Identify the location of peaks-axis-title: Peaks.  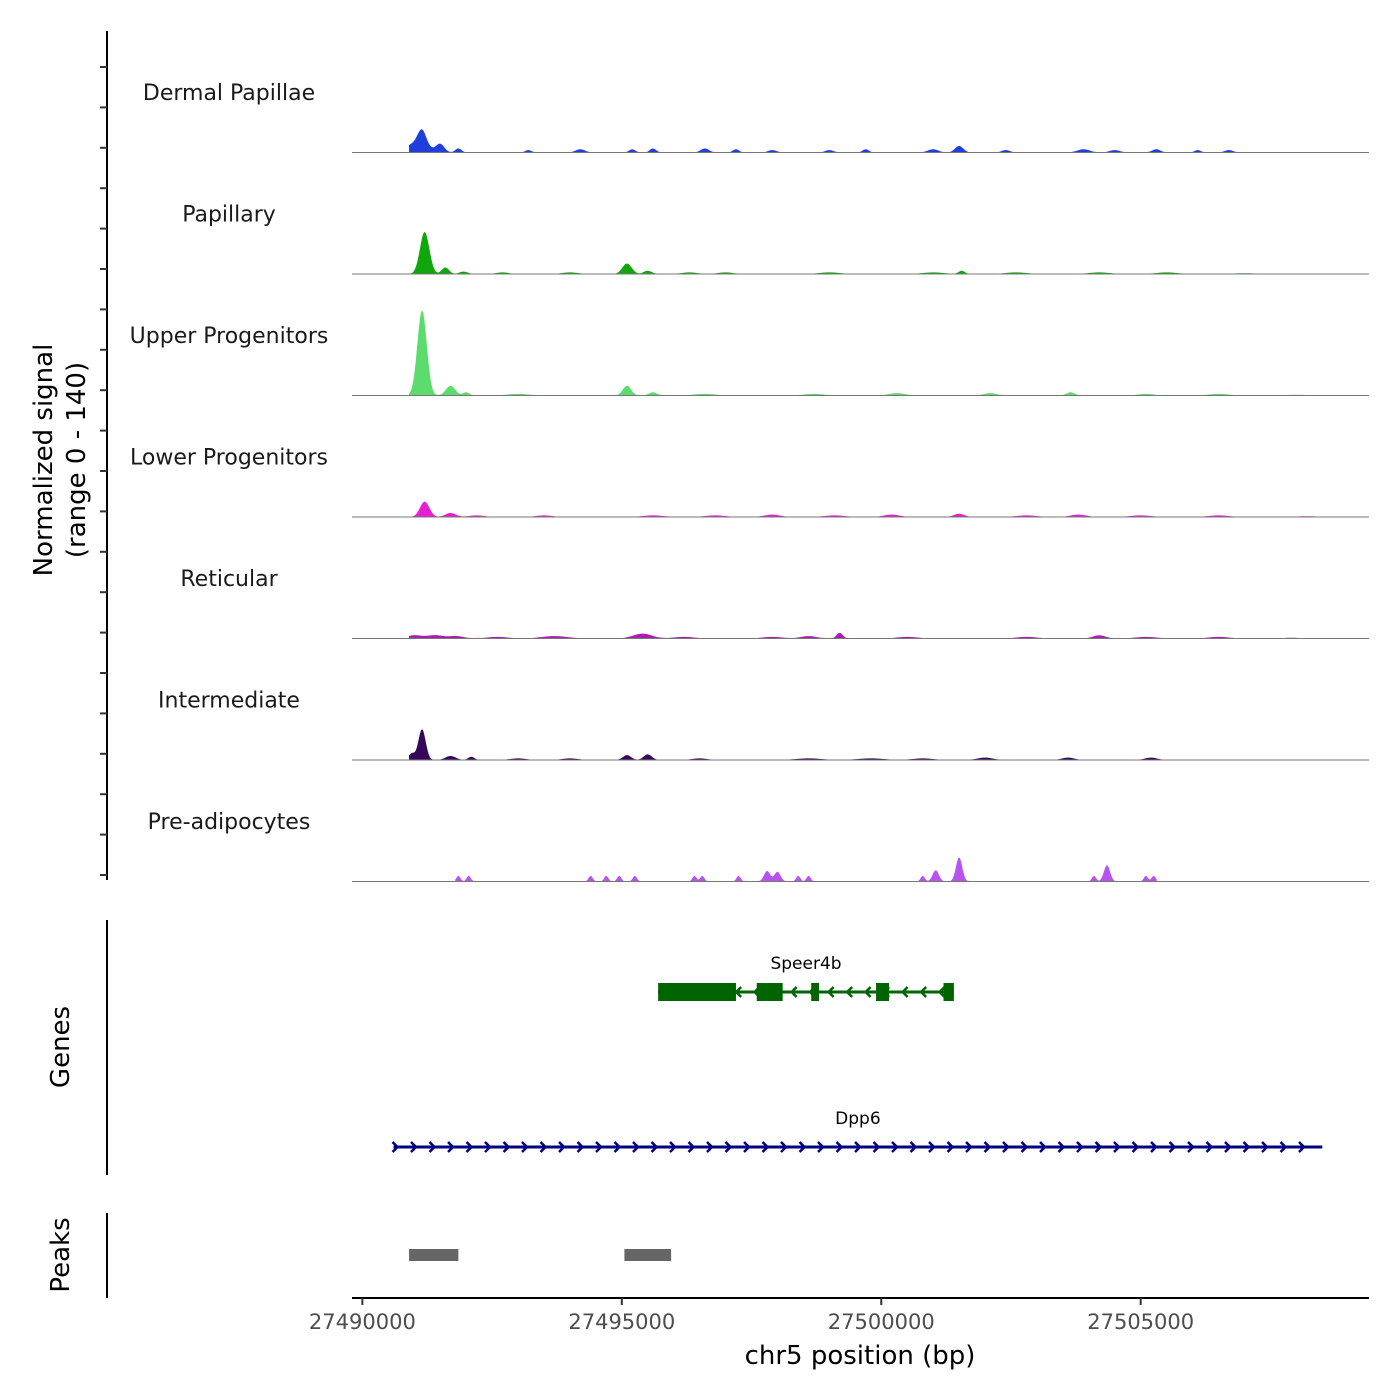
(61, 1254).